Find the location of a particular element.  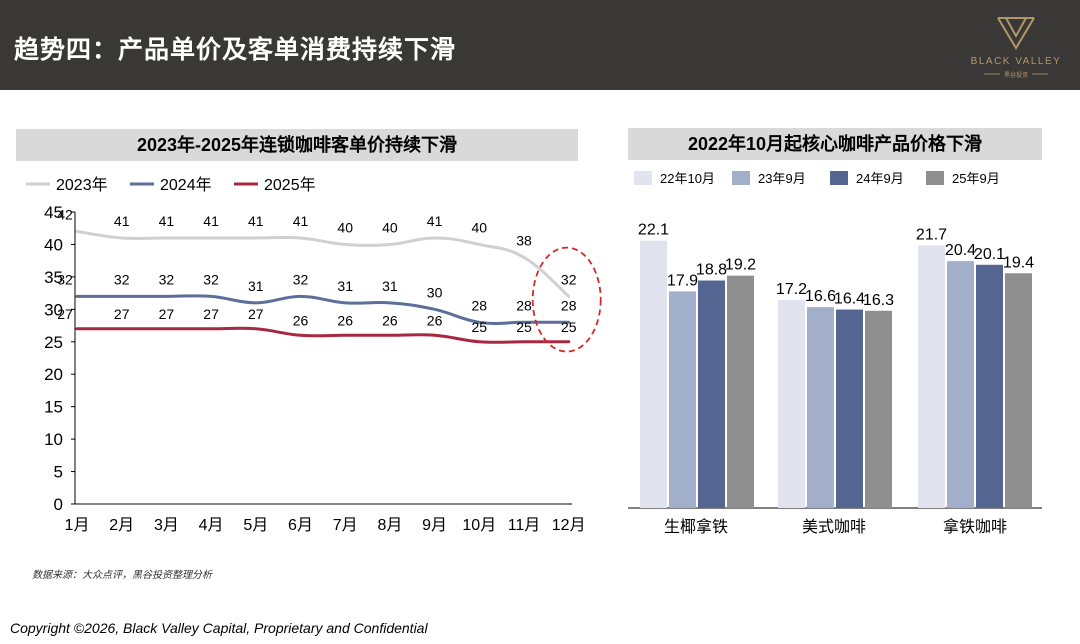

data-label: 18.8 is located at coordinates (711, 270).